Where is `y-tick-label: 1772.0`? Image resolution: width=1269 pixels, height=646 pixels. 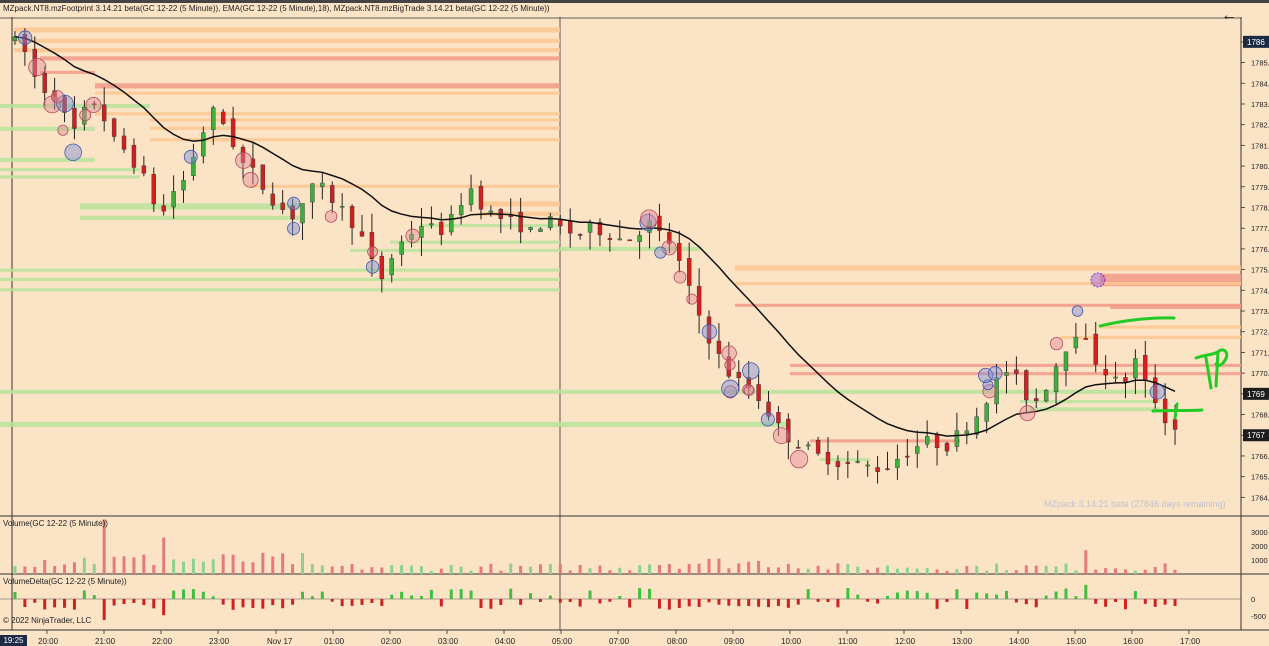
y-tick-label: 1772.0 is located at coordinates (1260, 332).